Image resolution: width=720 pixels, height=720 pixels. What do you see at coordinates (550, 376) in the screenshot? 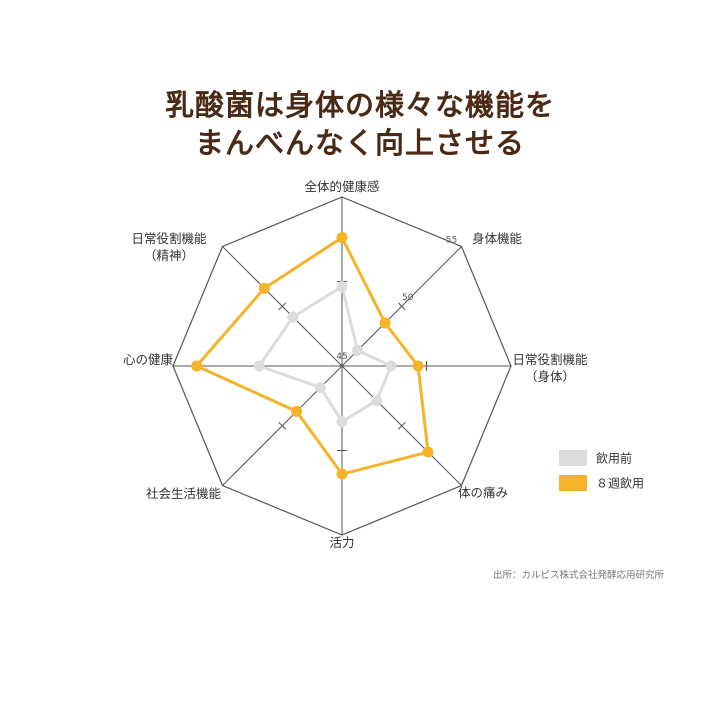
I see `axis-label: （身体）` at bounding box center [550, 376].